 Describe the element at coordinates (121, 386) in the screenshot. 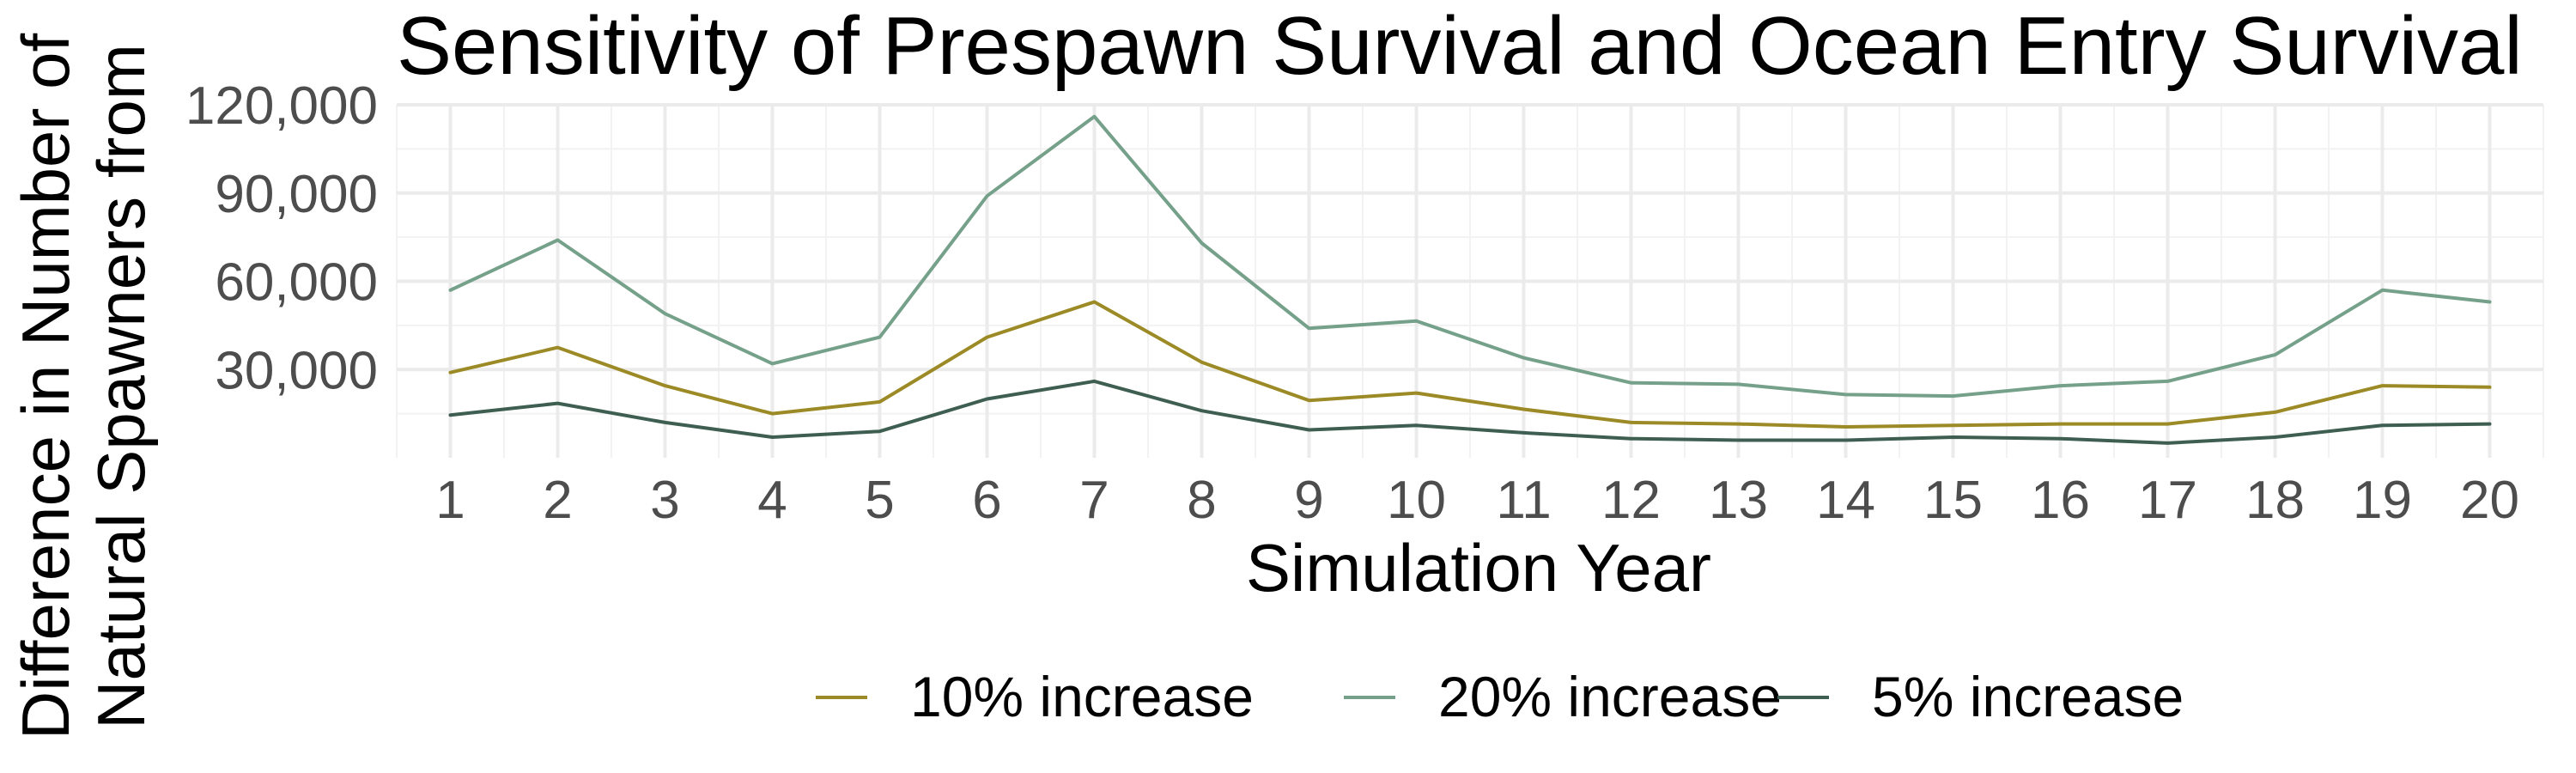

I see `y-axis-title-line-2: Natural Spawners from` at that location.